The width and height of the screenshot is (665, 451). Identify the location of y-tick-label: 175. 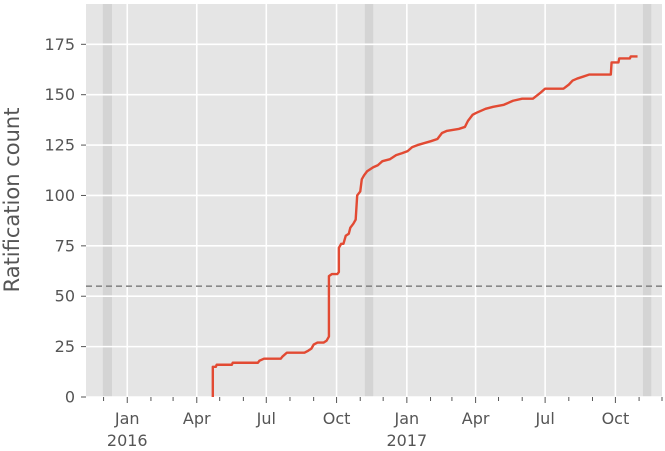
(59, 44).